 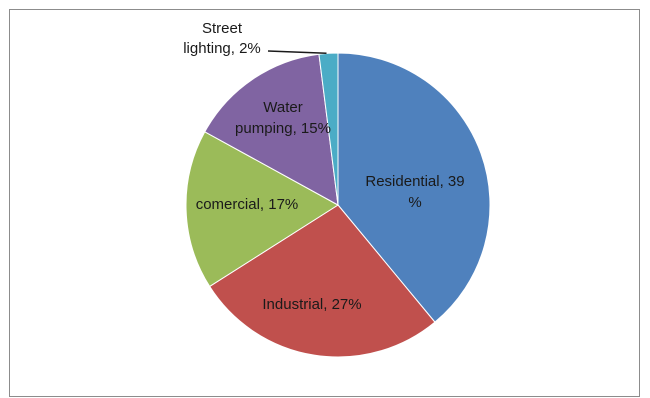 I want to click on slice-label-1: Industrial, 27%, so click(x=311, y=304).